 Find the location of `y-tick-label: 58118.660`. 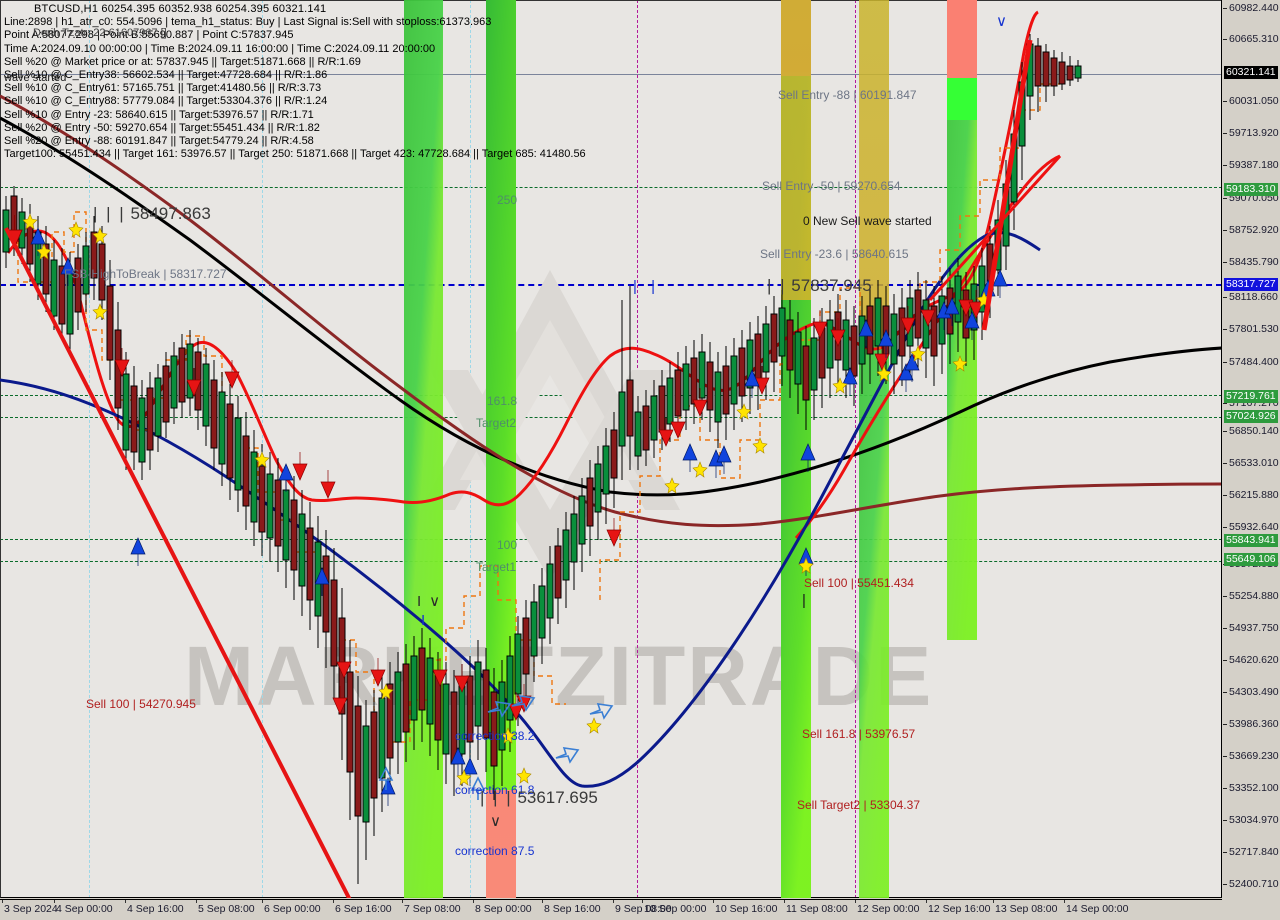

y-tick-label: 58118.660 is located at coordinates (1253, 297).